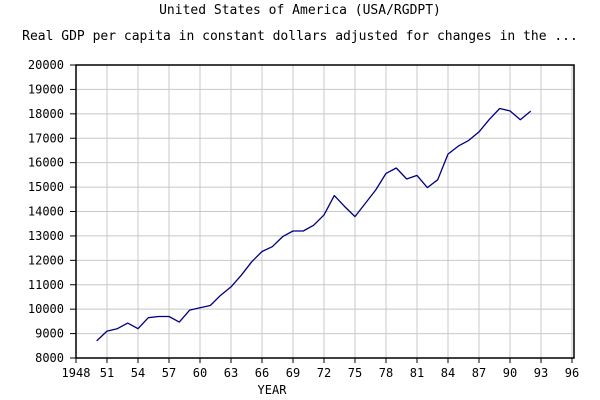  Describe the element at coordinates (138, 373) in the screenshot. I see `x-tick-label: 54` at that location.